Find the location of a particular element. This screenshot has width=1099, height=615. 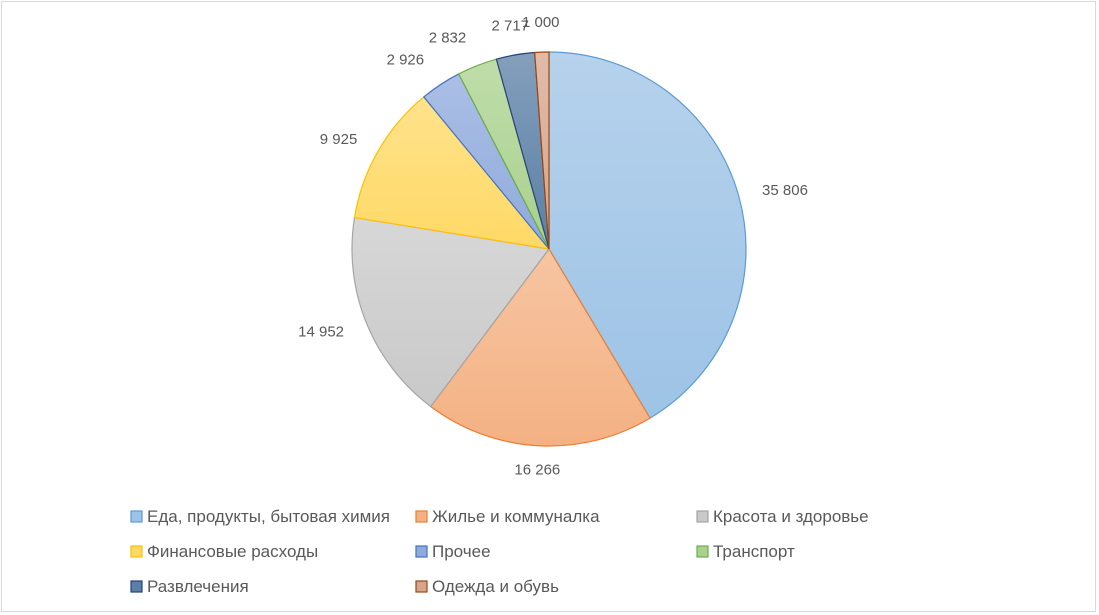

data-label-красота-и-здоровье: 14 952 is located at coordinates (321, 332).